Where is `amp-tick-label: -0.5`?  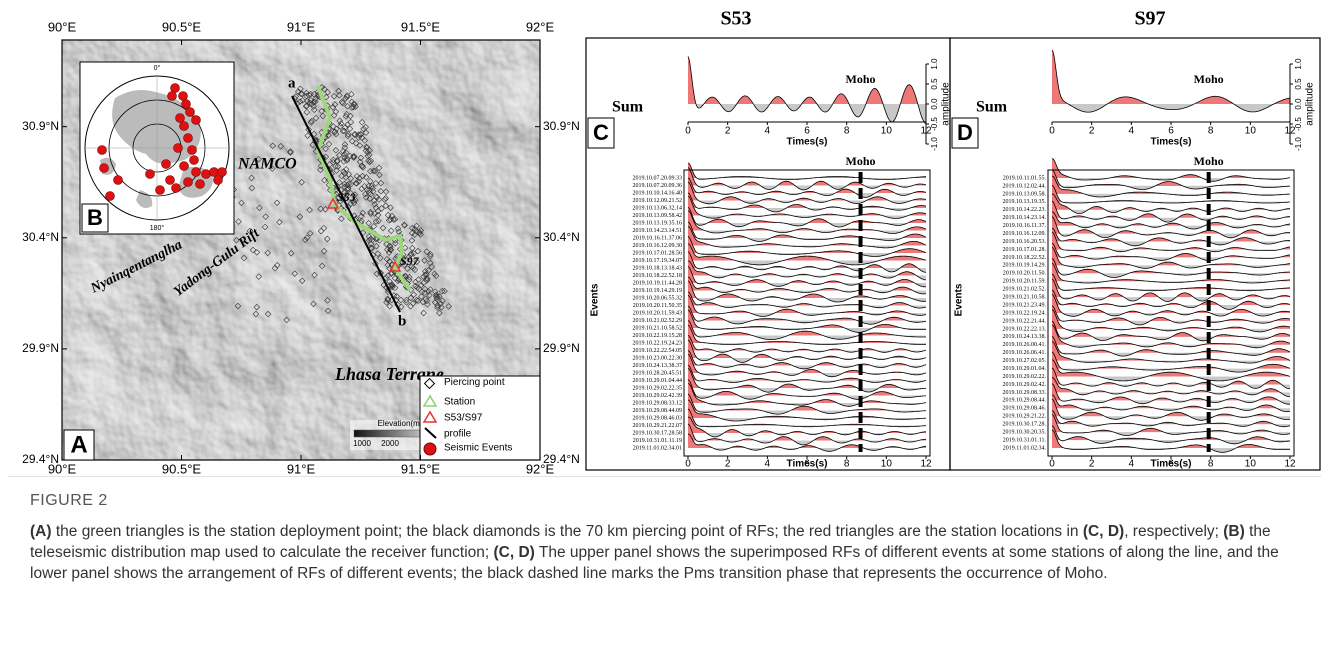
amp-tick-label: -0.5 is located at coordinates (1298, 124).